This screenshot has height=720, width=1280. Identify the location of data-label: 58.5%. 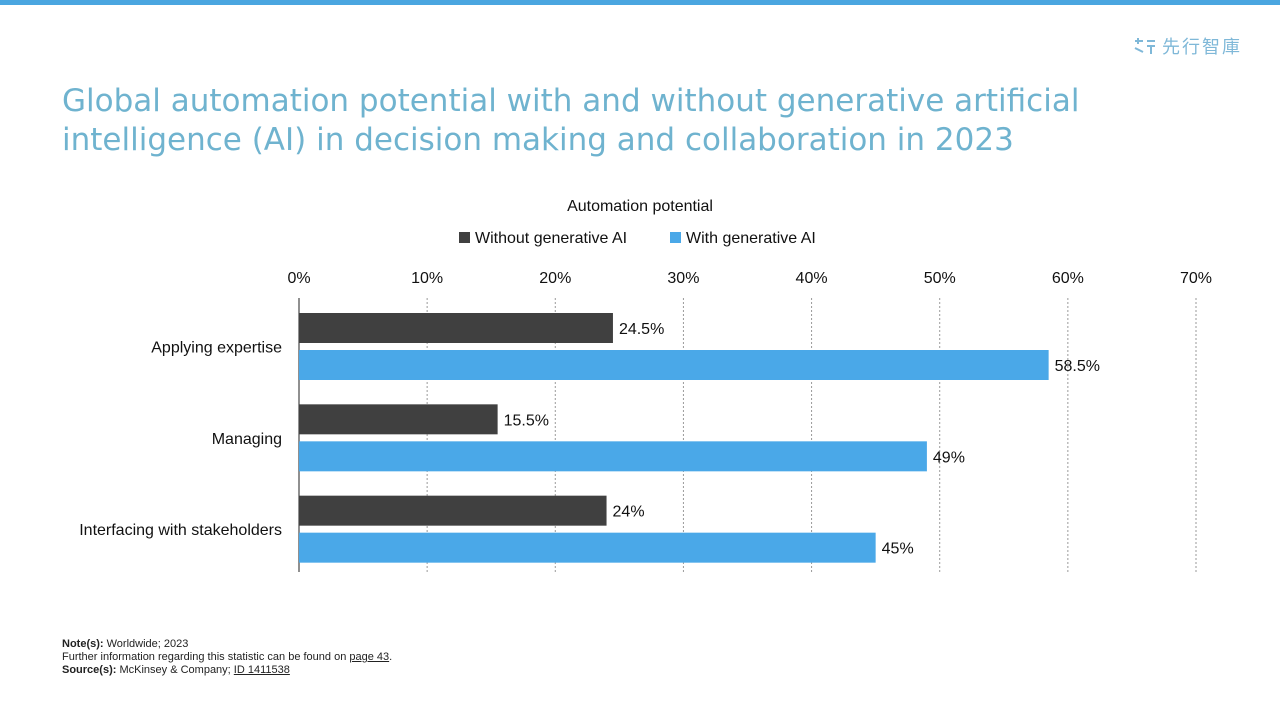
(1077, 366).